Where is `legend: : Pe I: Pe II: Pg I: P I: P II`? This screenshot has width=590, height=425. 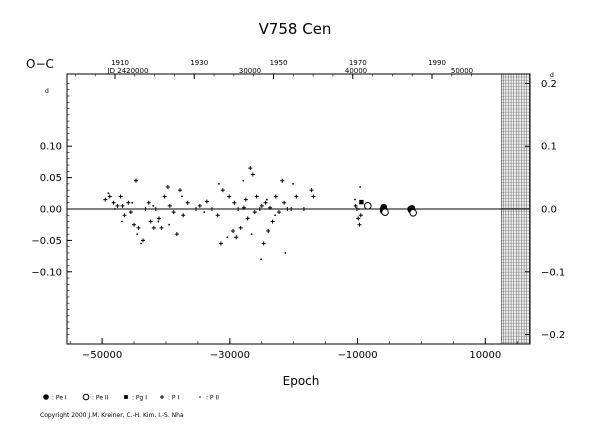
legend: : Pe I: Pe II: Pg I: P I: P II is located at coordinates (131, 397).